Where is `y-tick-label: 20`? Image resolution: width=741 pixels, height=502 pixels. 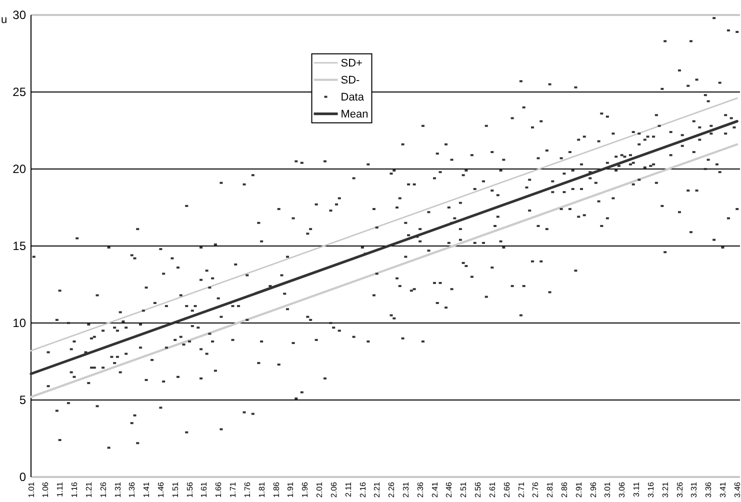
y-tick-label: 20 is located at coordinates (19, 169).